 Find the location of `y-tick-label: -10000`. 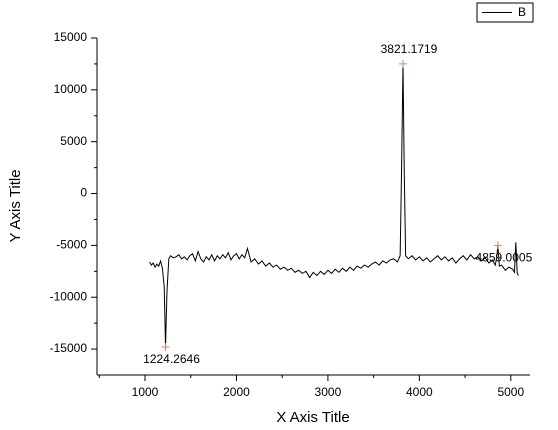

y-tick-label: -10000 is located at coordinates (69, 296).